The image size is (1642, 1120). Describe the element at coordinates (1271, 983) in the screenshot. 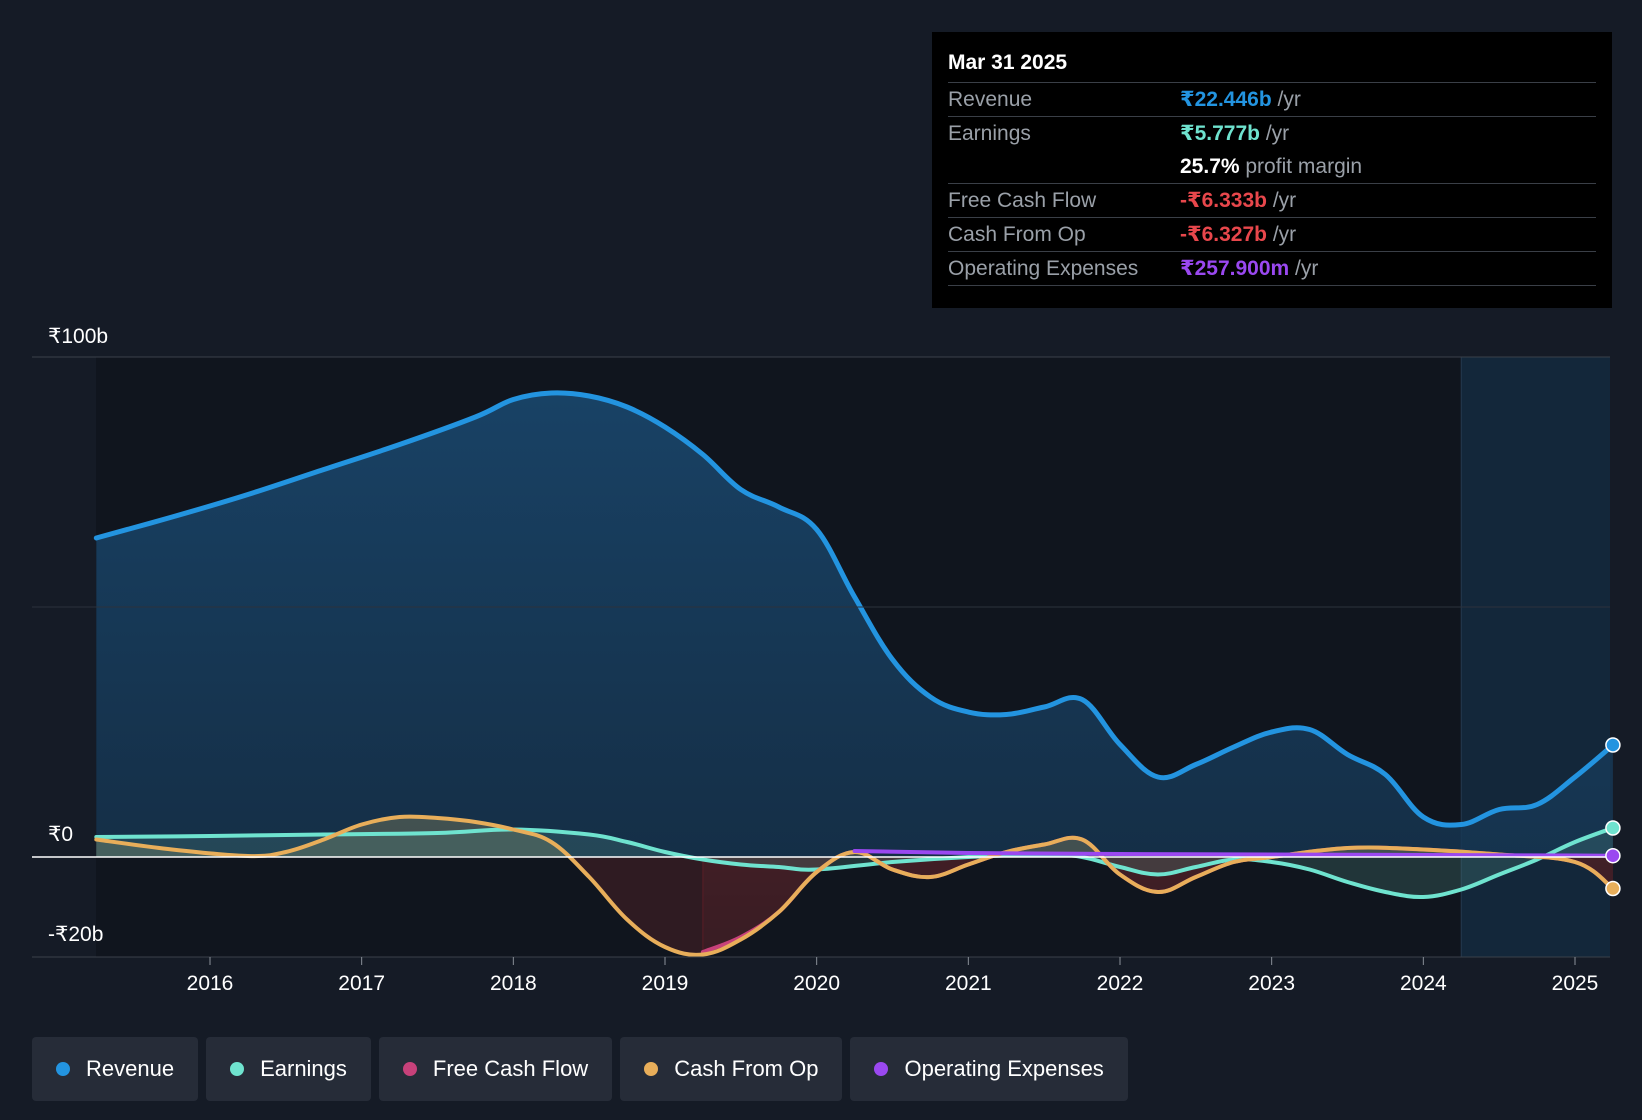

I see `x-tick-label: 2023` at that location.